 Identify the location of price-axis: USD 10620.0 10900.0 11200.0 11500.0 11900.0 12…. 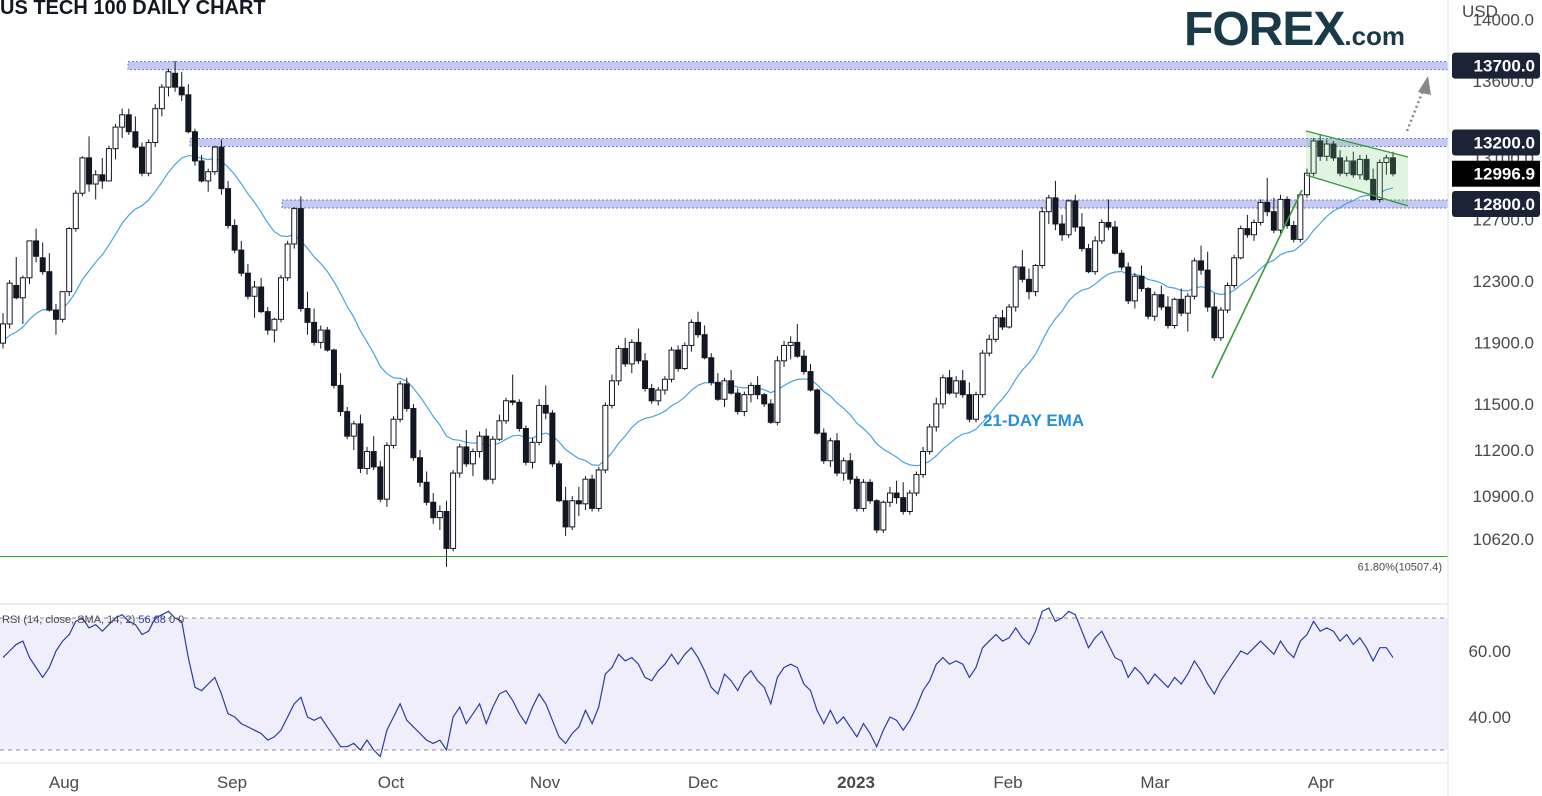
(1490, 398).